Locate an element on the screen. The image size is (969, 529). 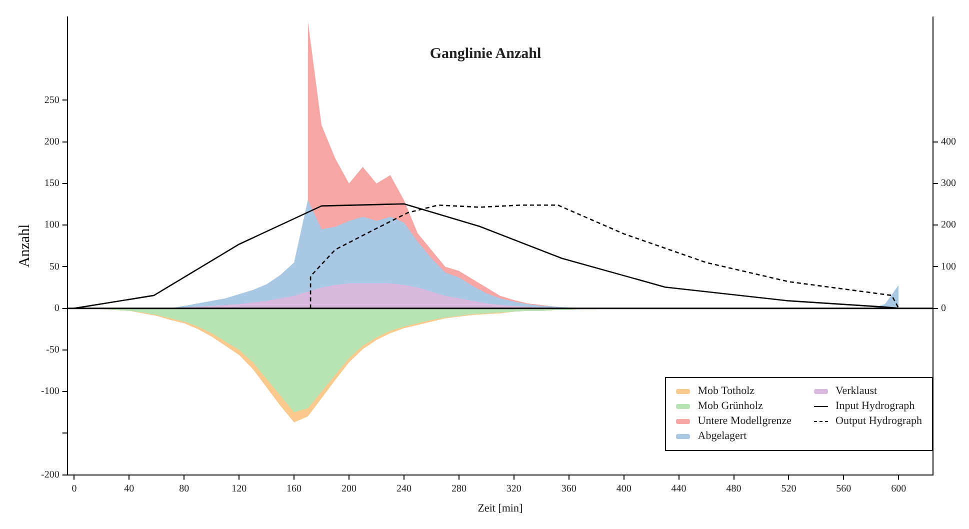
legend-label: Verklaust is located at coordinates (857, 391).